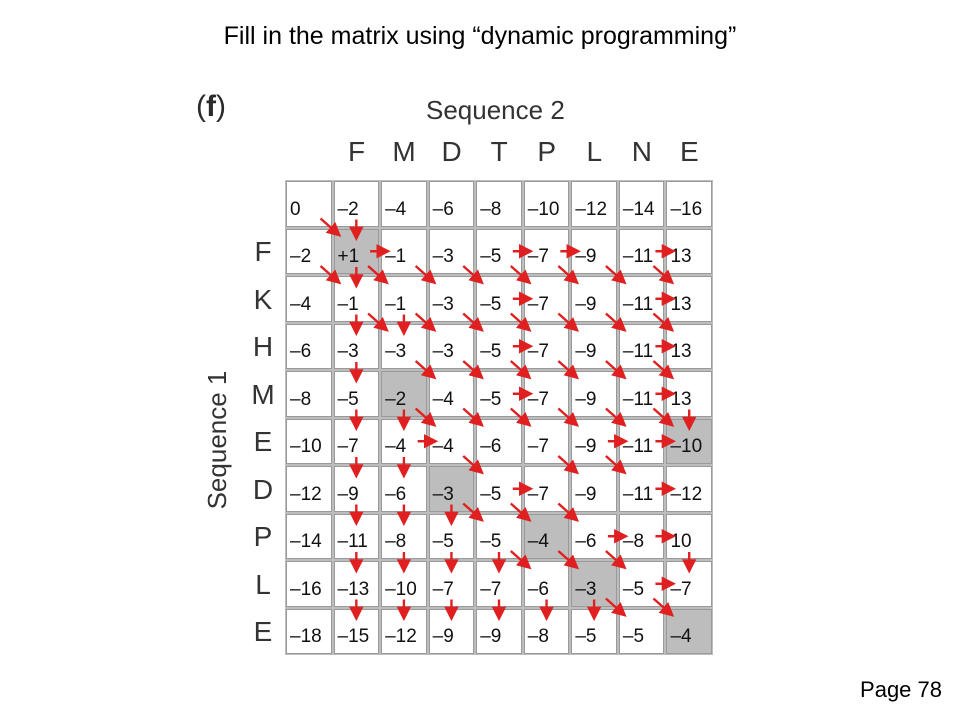 This screenshot has height=720, width=960. Describe the element at coordinates (263, 251) in the screenshot. I see `sequence-1-letter: F` at that location.